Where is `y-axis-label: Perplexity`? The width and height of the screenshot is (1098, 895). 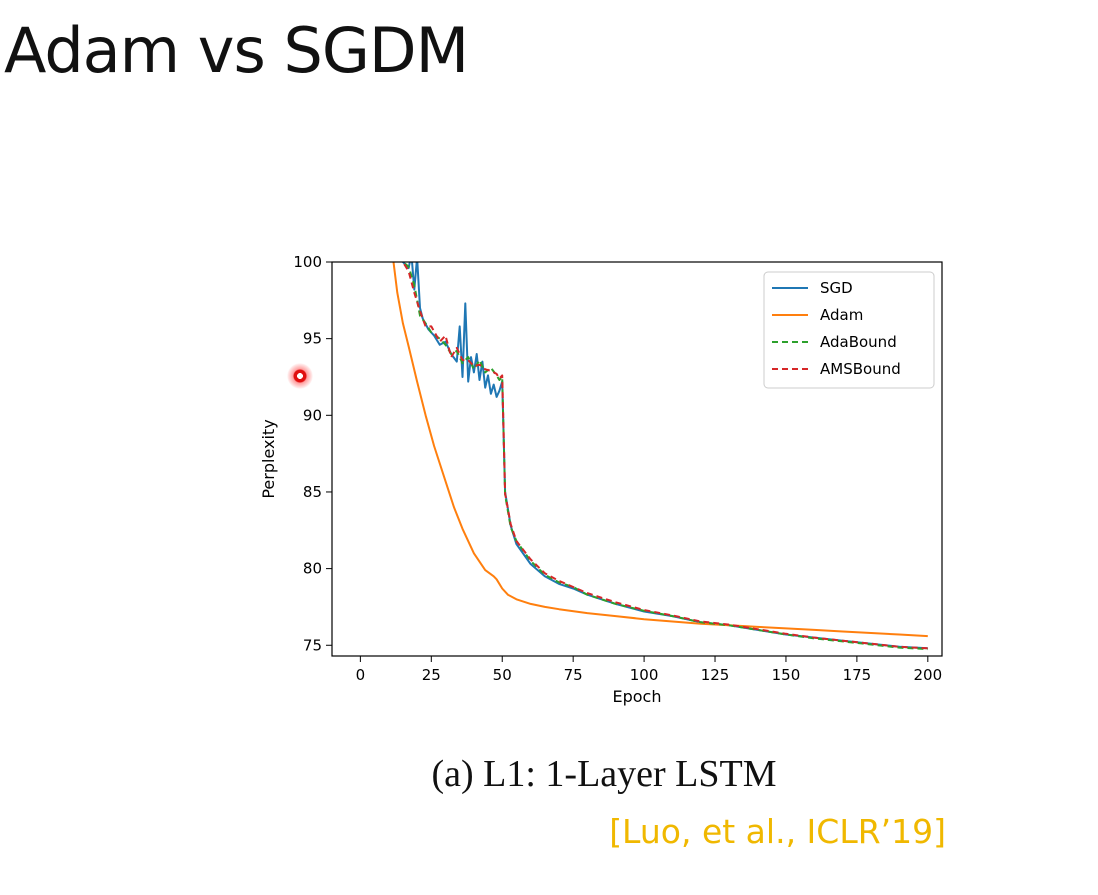
y-axis-label: Perplexity is located at coordinates (268, 458).